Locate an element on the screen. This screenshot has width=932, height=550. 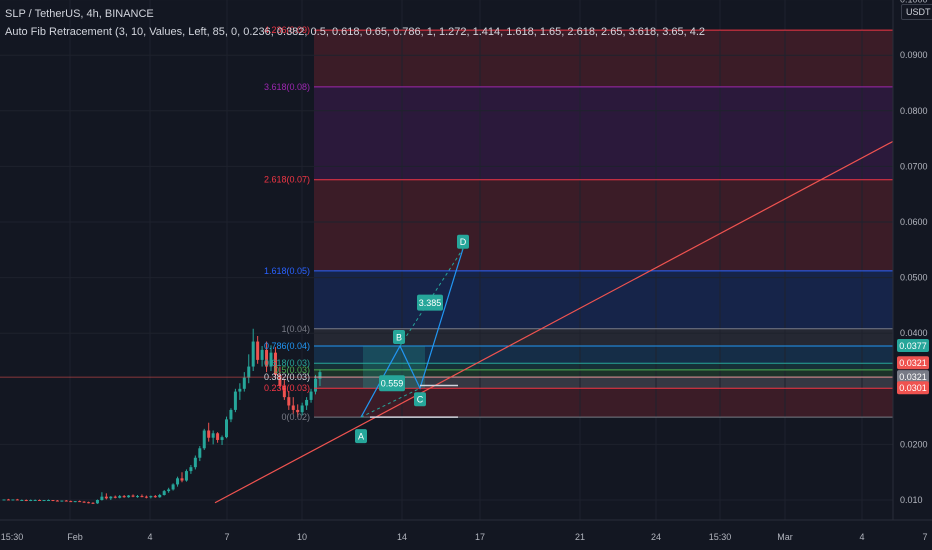
time-tick-label: 14 is located at coordinates (402, 537).